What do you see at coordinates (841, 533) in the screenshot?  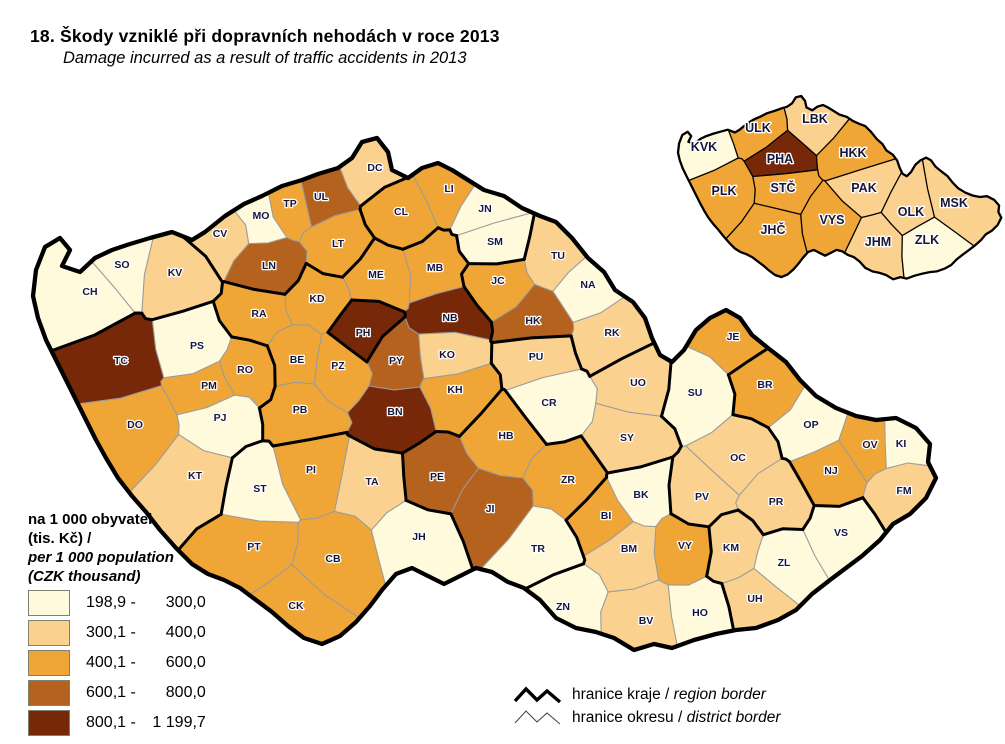 I see `district-label-VS: VS` at bounding box center [841, 533].